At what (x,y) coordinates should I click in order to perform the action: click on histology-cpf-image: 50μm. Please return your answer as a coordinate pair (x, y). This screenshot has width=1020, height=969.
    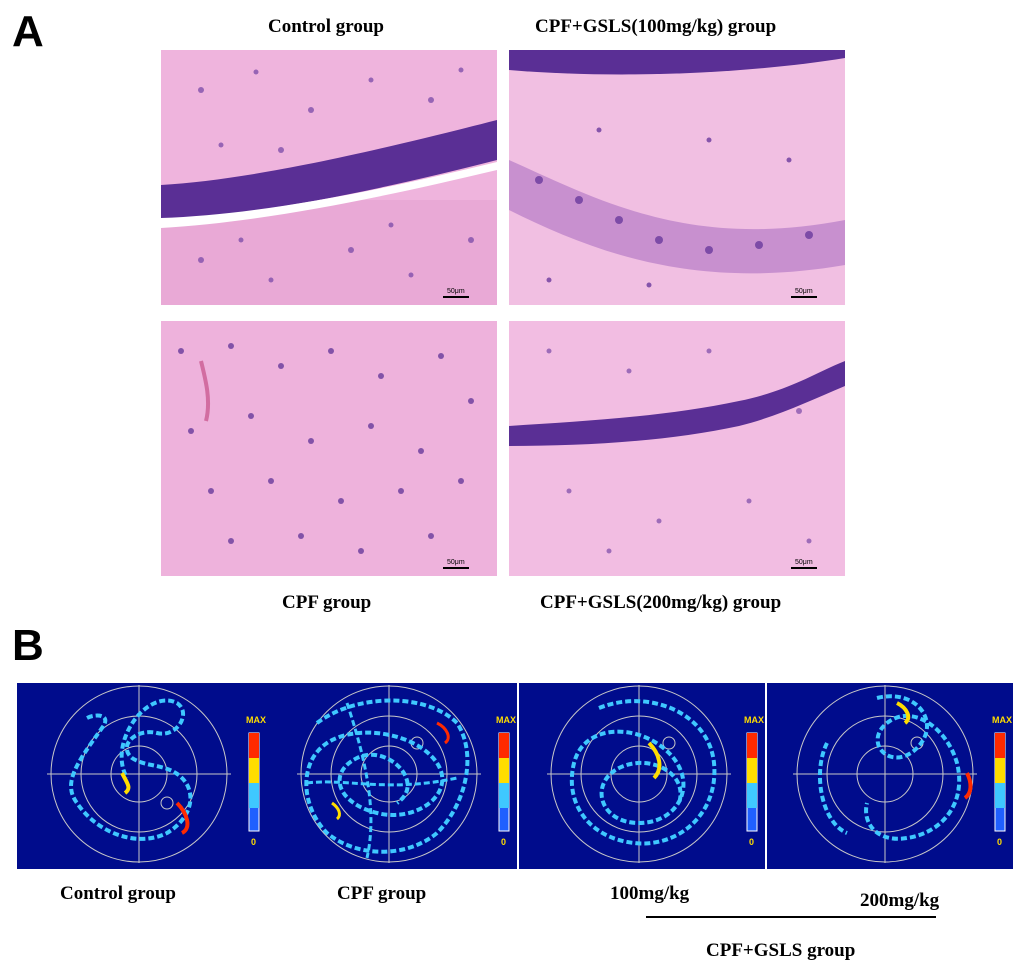
    Looking at the image, I should click on (329, 448).